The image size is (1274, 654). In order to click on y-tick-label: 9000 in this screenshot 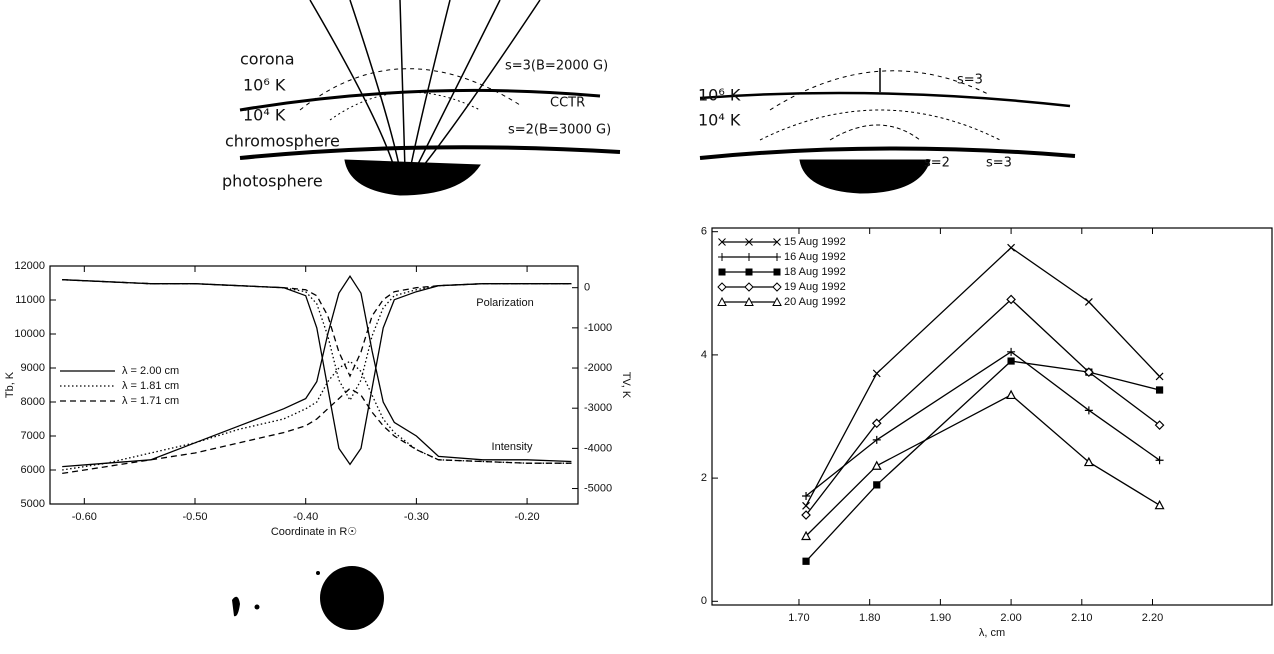, I will do `click(33, 368)`.